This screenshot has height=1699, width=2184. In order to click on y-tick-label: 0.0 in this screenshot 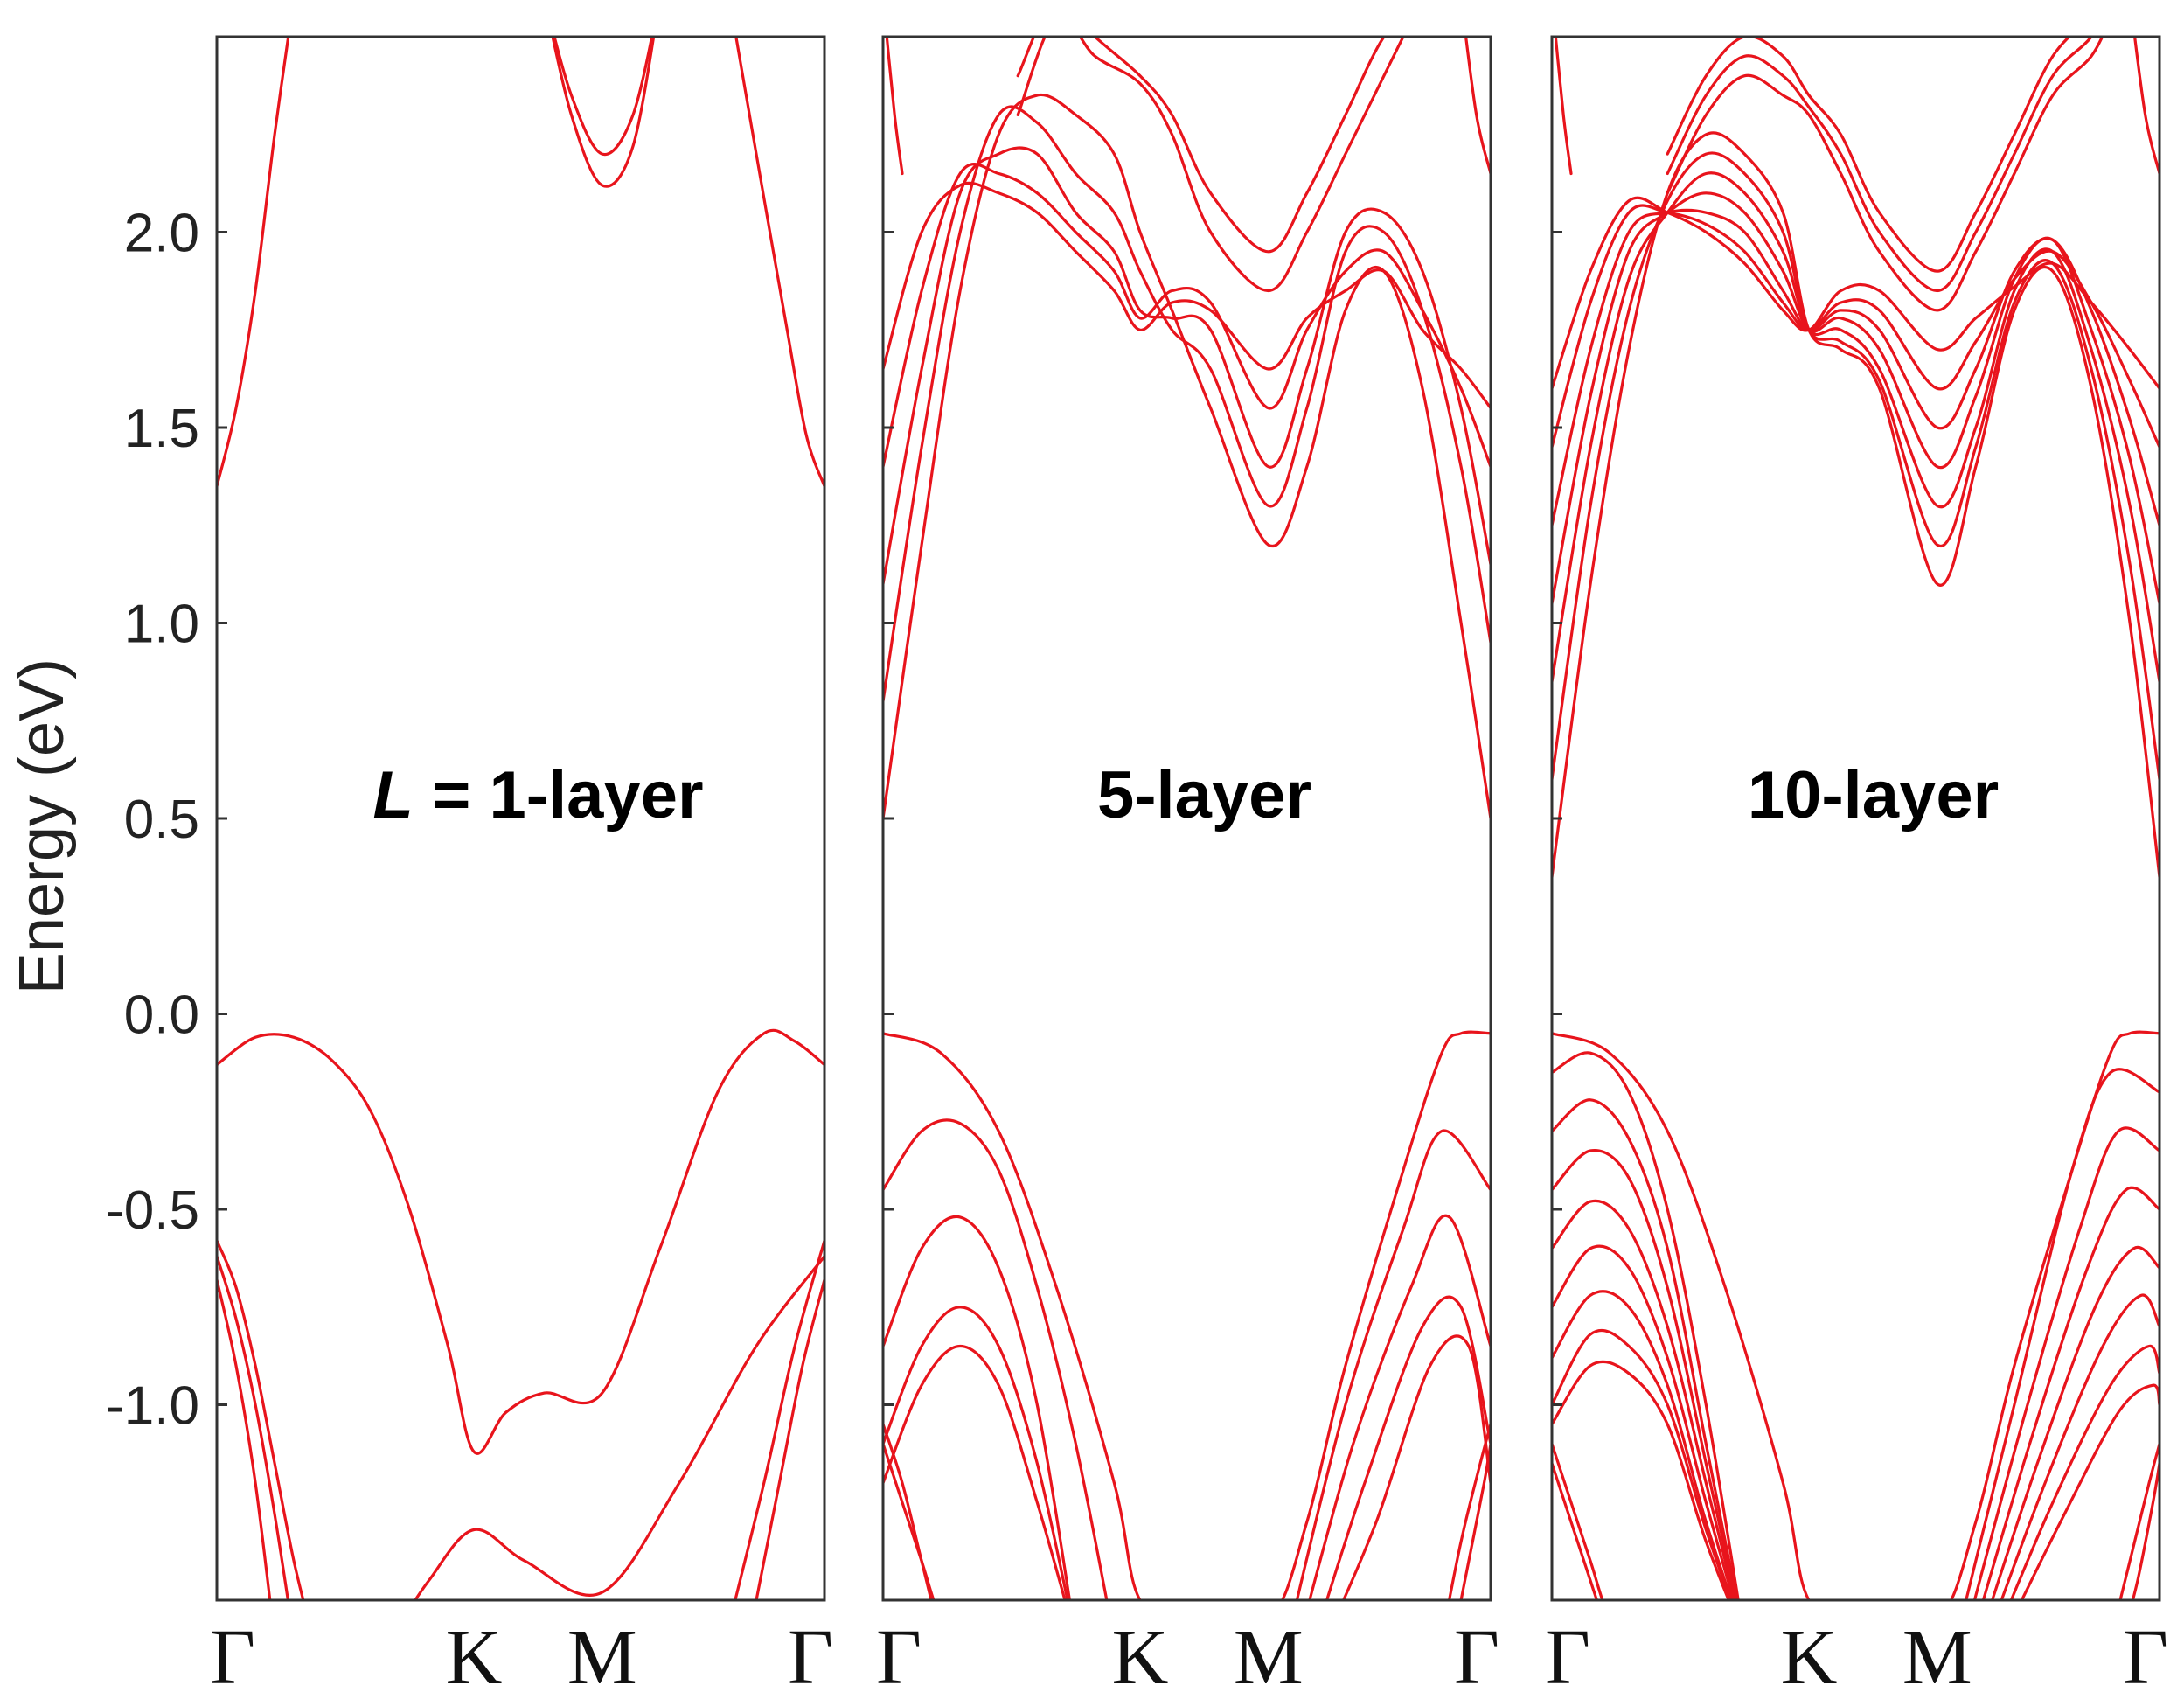, I will do `click(161, 1015)`.